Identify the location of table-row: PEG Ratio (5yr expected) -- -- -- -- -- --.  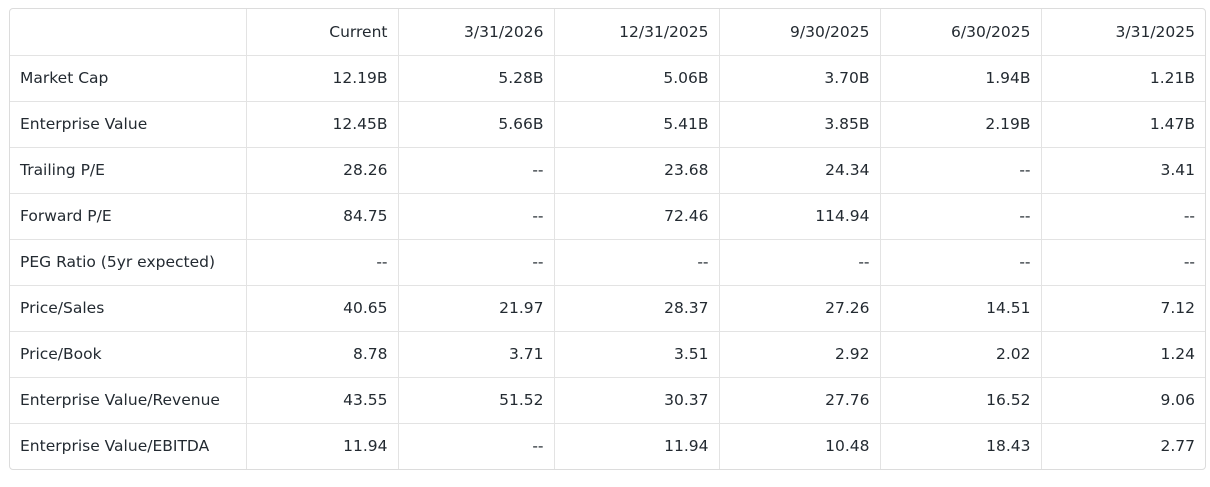
(607, 262).